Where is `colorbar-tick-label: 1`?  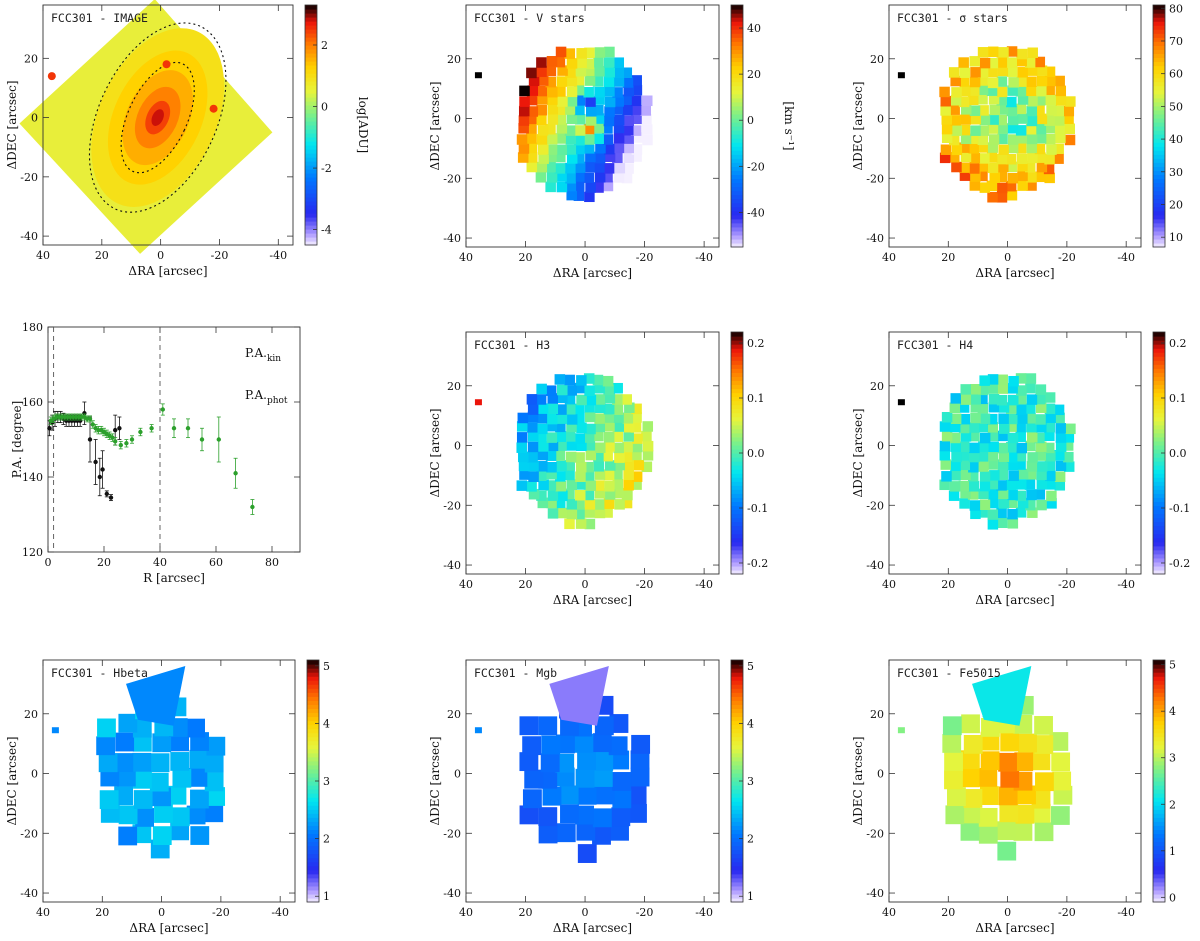
colorbar-tick-label: 1 is located at coordinates (1172, 851).